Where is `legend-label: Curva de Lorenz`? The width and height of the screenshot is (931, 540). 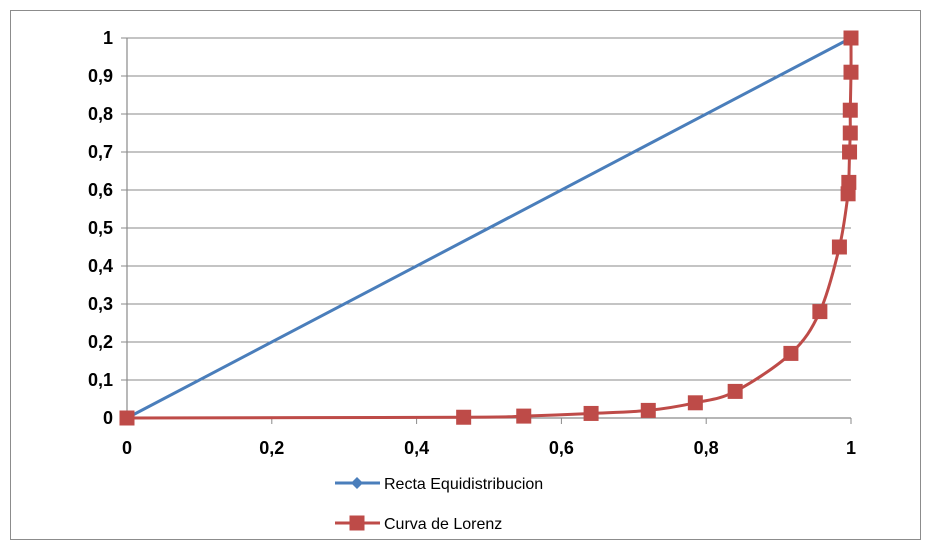 legend-label: Curva de Lorenz is located at coordinates (443, 524).